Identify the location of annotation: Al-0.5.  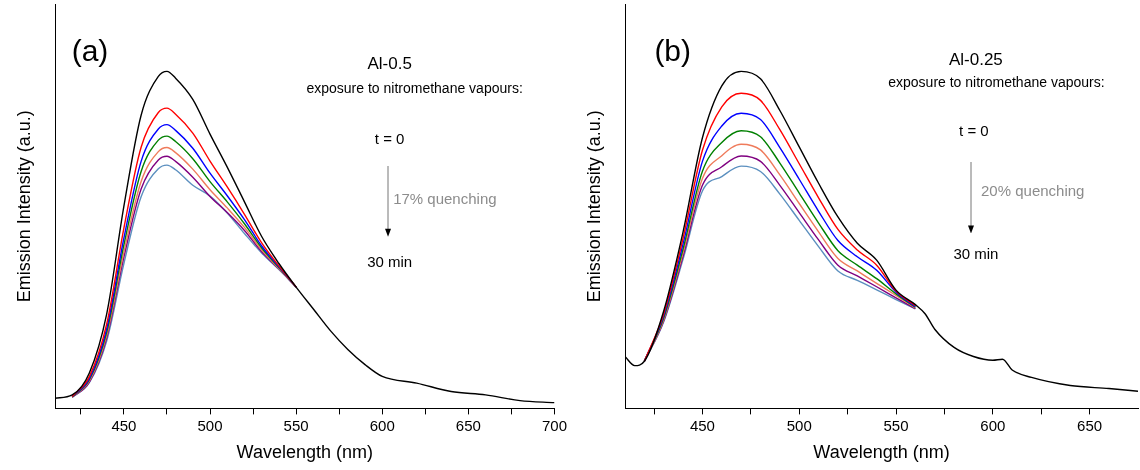
(389, 64).